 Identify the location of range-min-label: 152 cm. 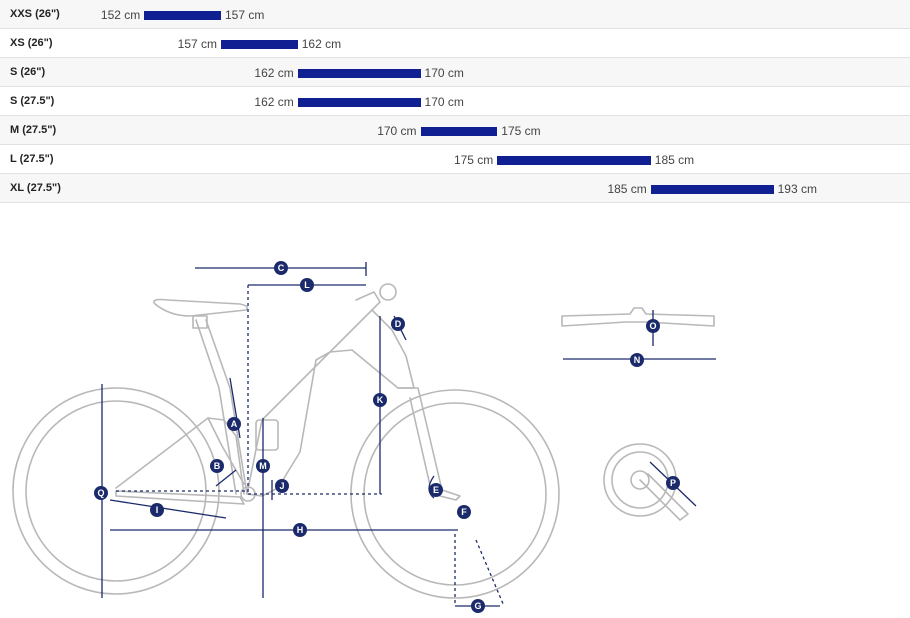
(120, 15).